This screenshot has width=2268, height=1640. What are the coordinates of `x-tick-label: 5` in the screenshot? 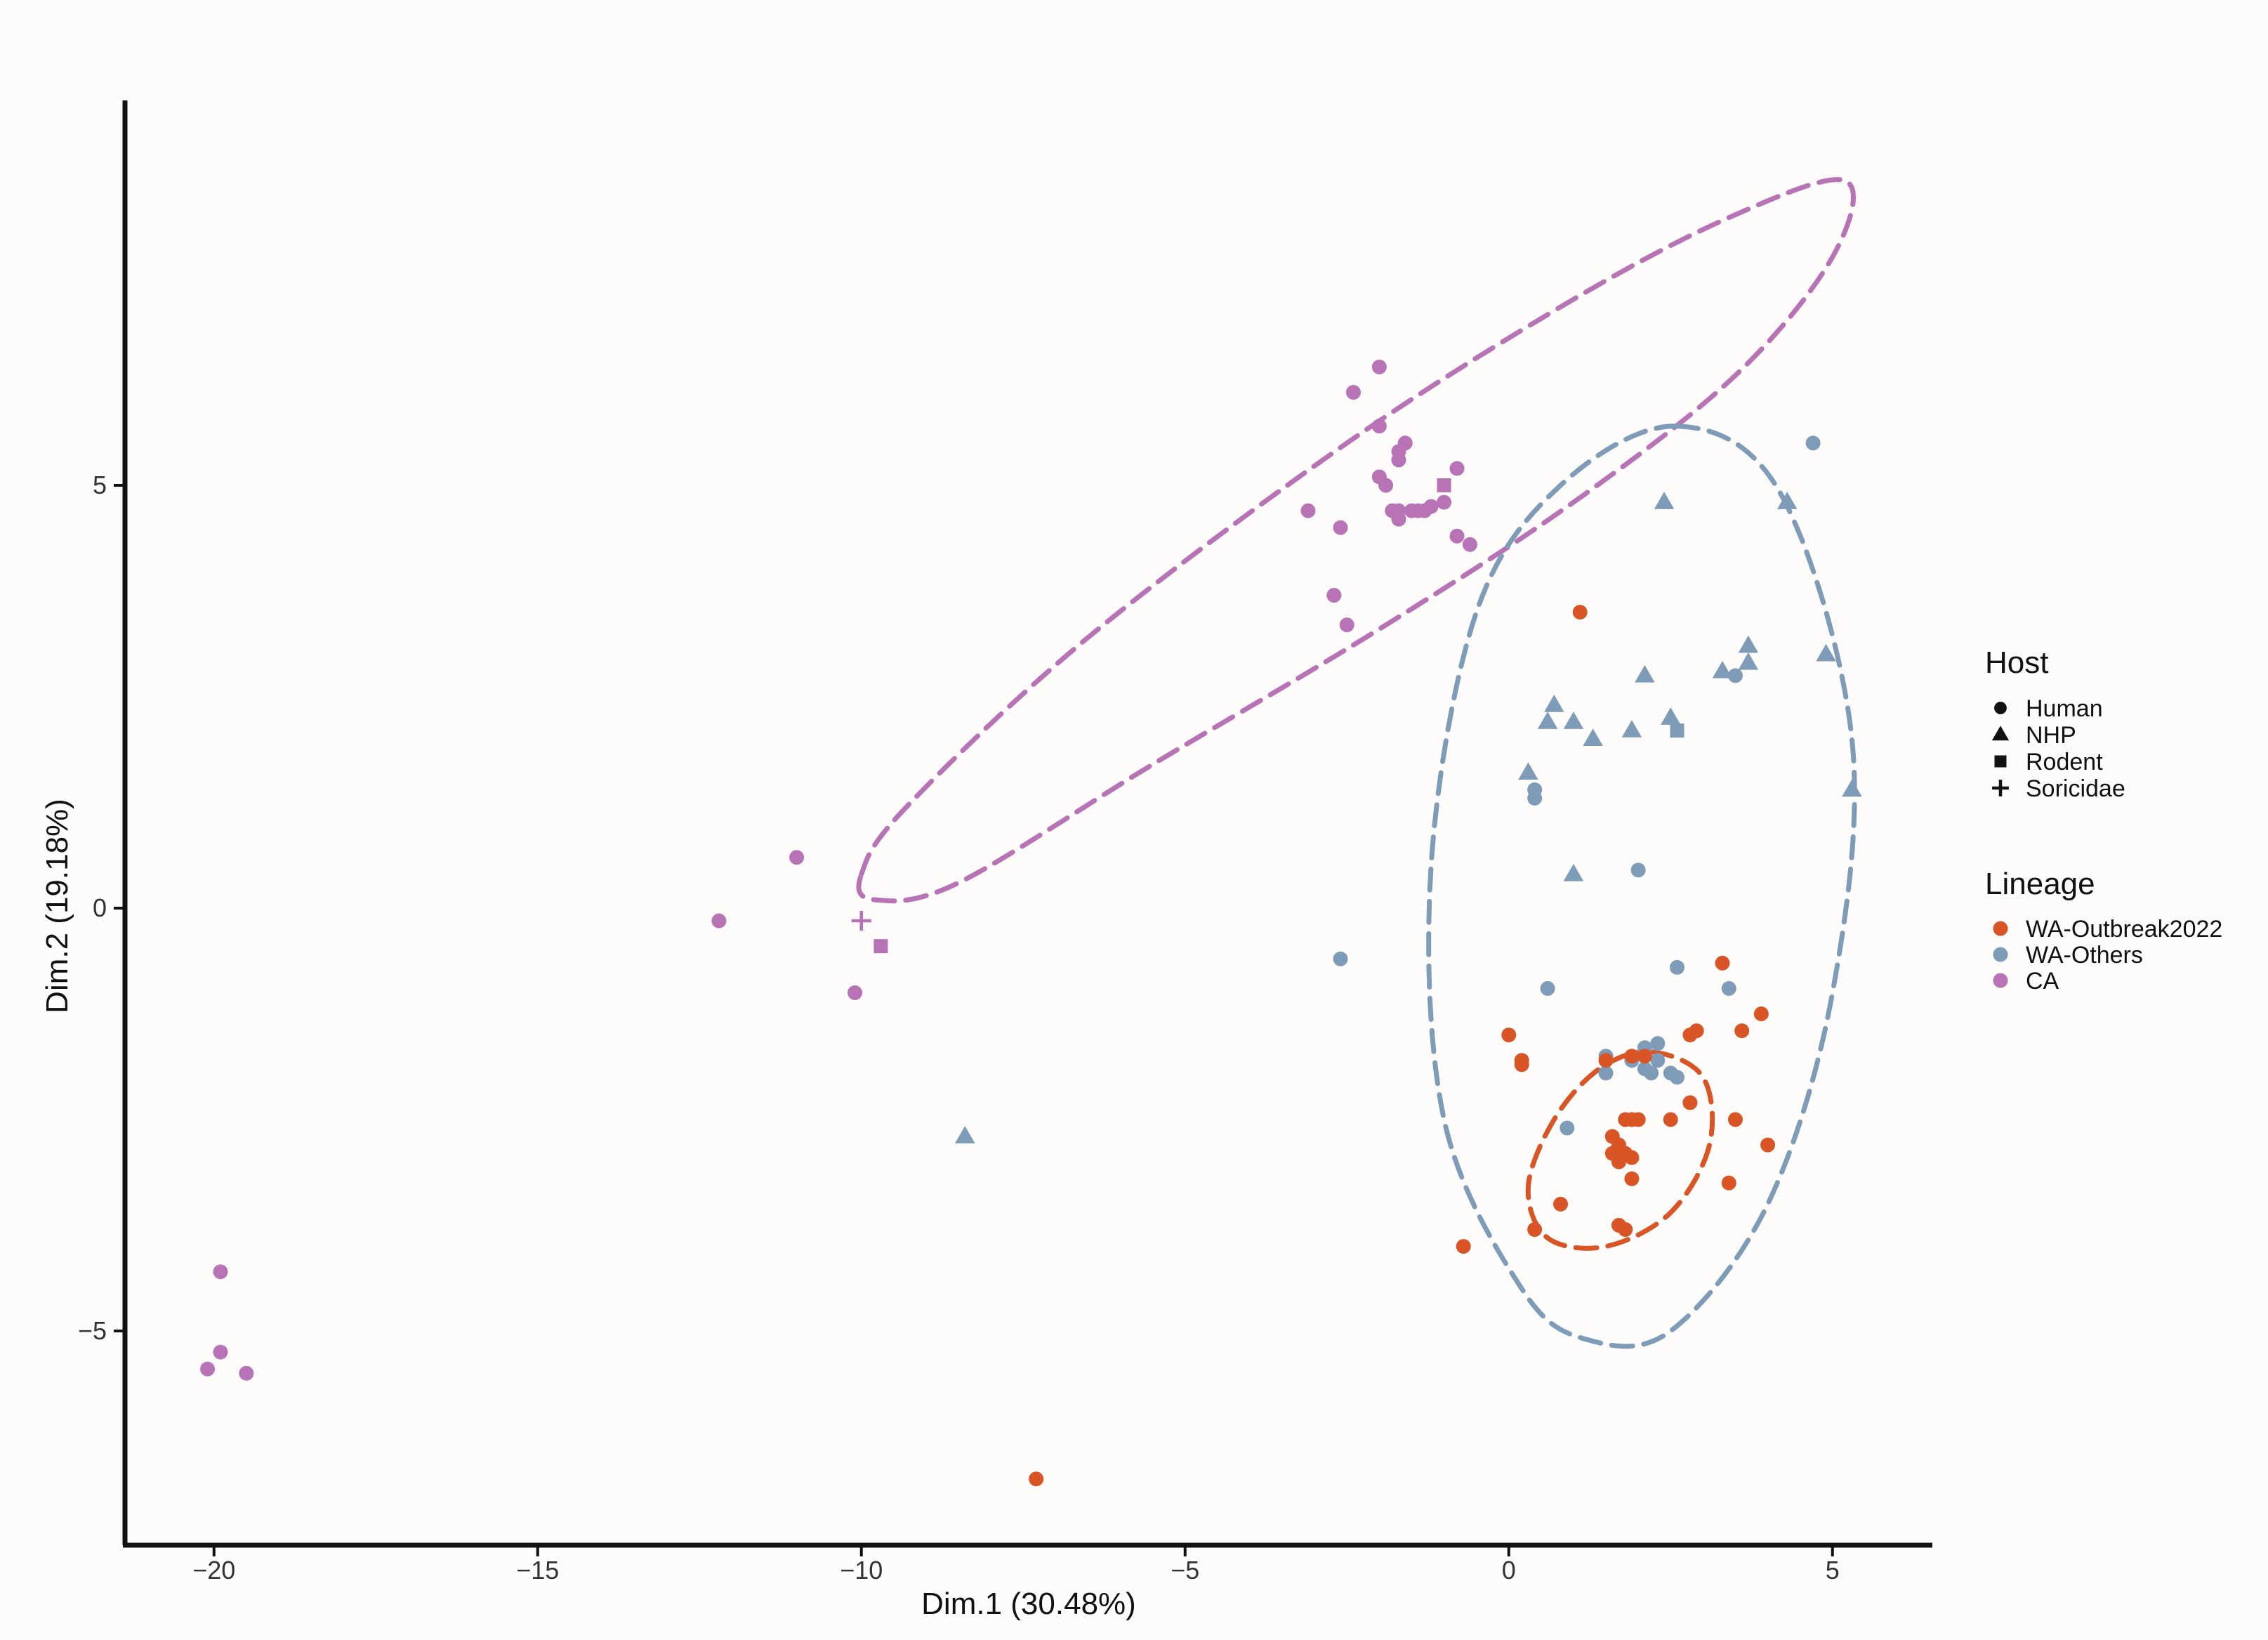 It's located at (1833, 1570).